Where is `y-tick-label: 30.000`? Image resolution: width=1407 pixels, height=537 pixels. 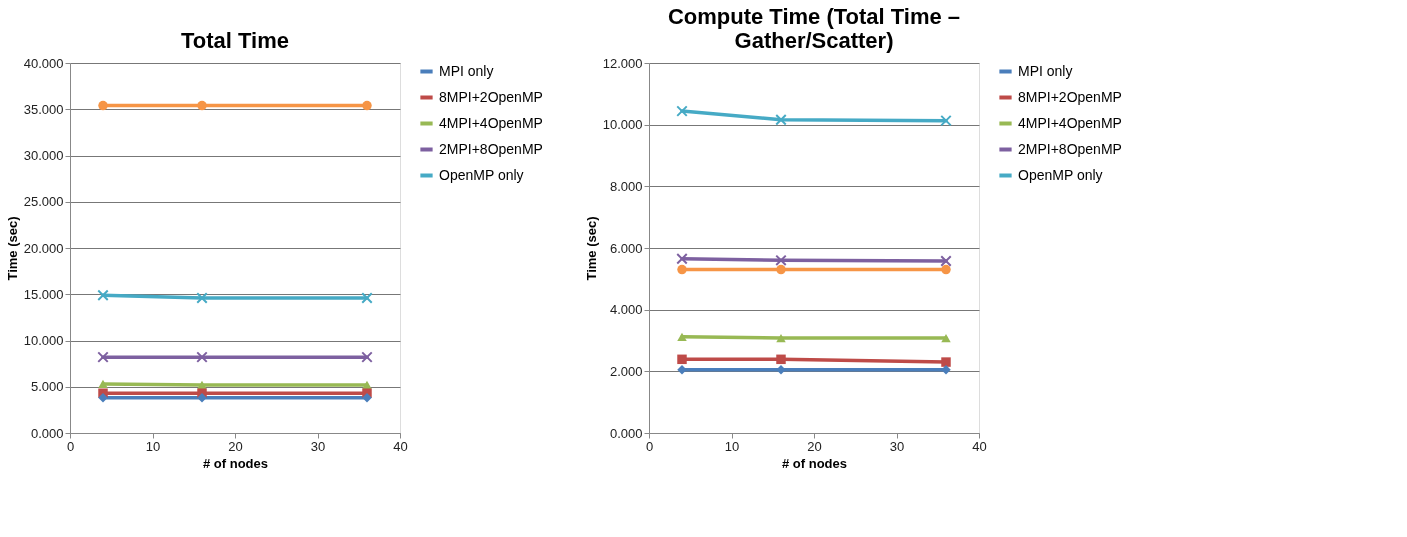
y-tick-label: 30.000 is located at coordinates (43, 155).